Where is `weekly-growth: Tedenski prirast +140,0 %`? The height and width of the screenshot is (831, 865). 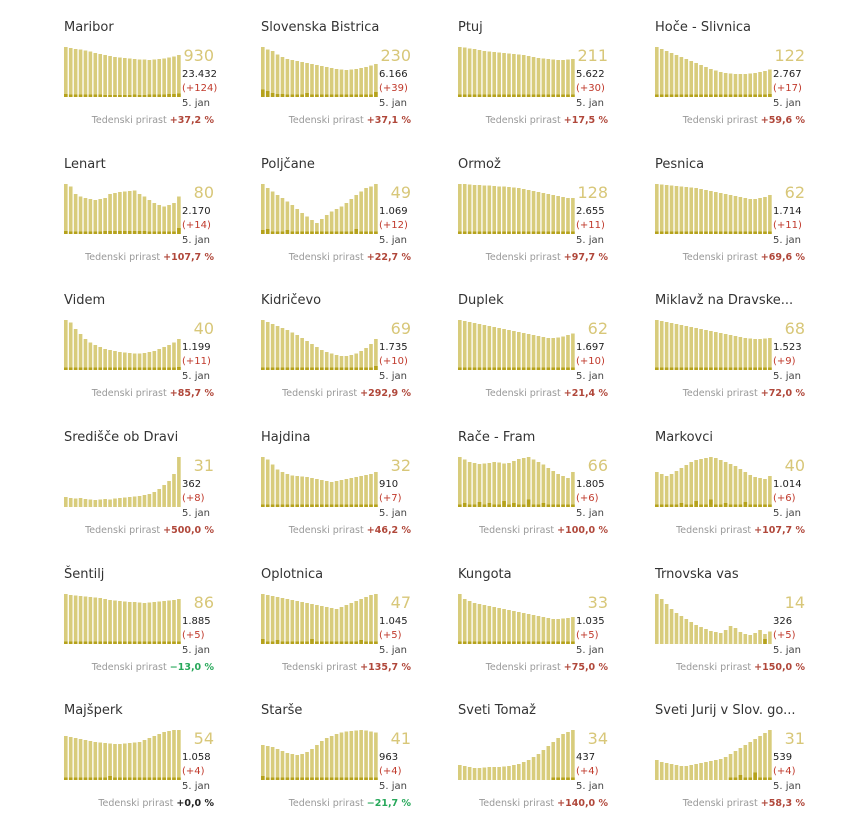 weekly-growth: Tedenski prirast +140,0 % is located at coordinates (543, 804).